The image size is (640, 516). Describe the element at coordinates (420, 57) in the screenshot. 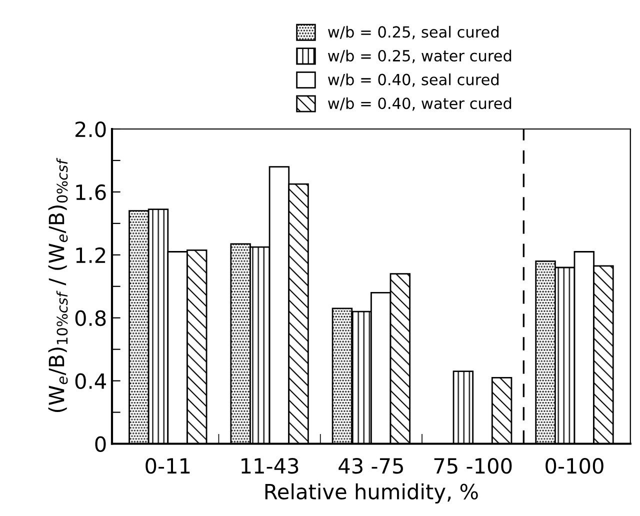

I see `legend-label: w/b = 0.25, water cured` at that location.